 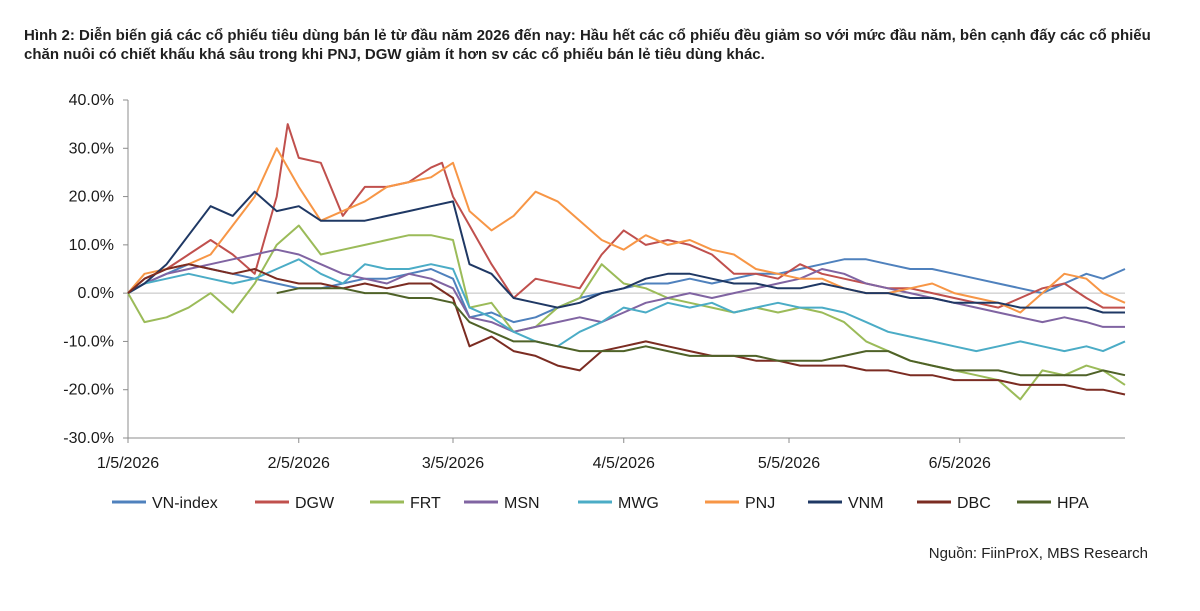 I want to click on legend-label-pnj: PNJ, so click(x=760, y=503).